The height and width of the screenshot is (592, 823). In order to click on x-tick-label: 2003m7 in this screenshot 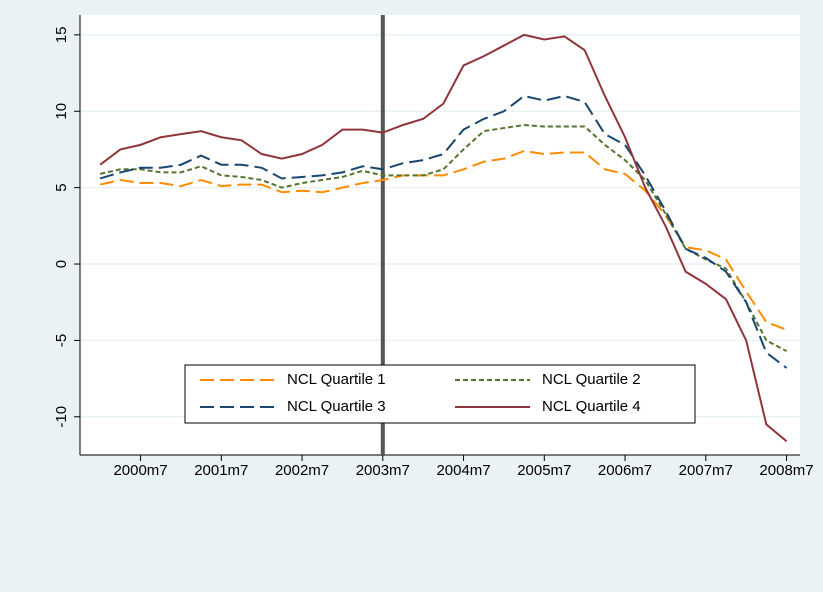, I will do `click(383, 470)`.